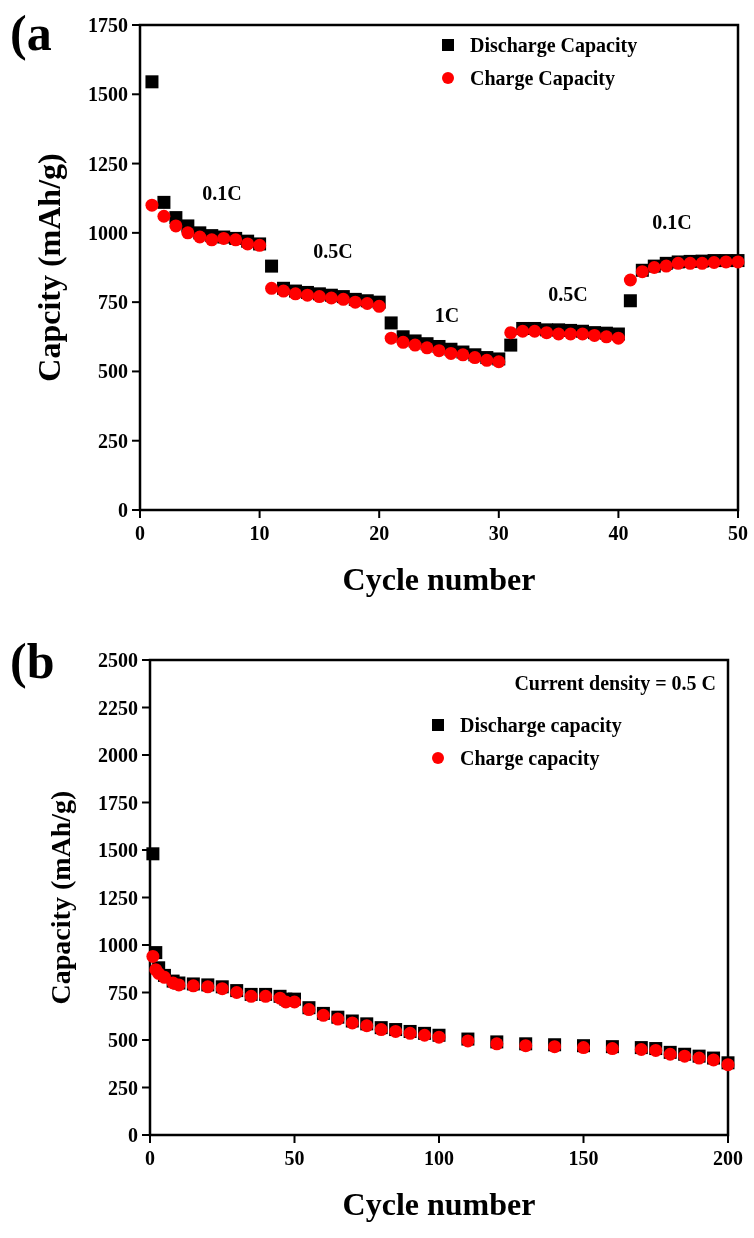 Image resolution: width=754 pixels, height=1238 pixels. What do you see at coordinates (49, 267) in the screenshot?
I see `y-axis-title: Capcity (mAh/g)` at bounding box center [49, 267].